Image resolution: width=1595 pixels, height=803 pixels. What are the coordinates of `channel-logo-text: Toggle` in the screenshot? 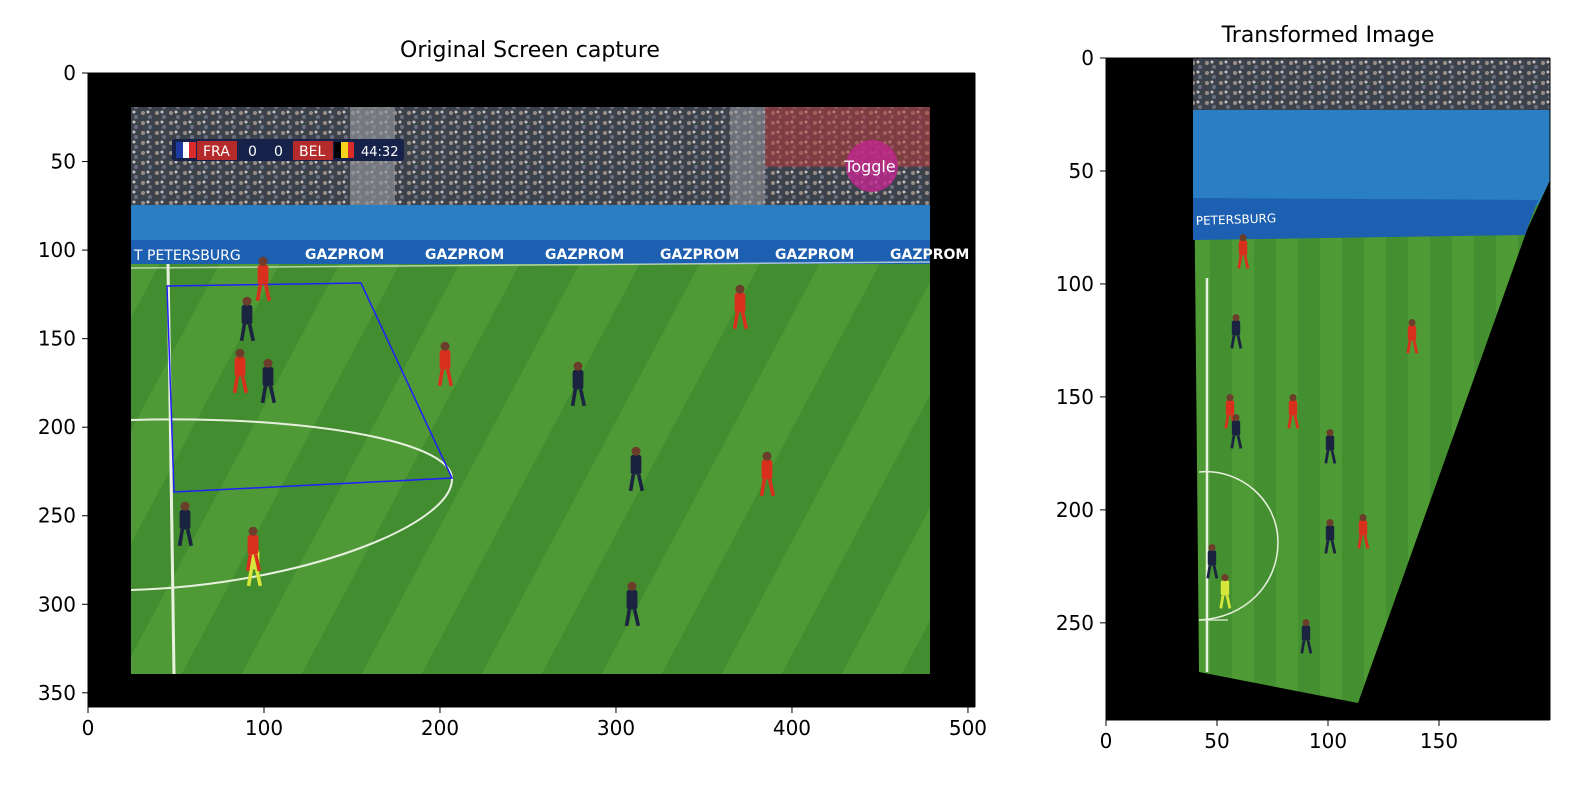 It's located at (869, 166).